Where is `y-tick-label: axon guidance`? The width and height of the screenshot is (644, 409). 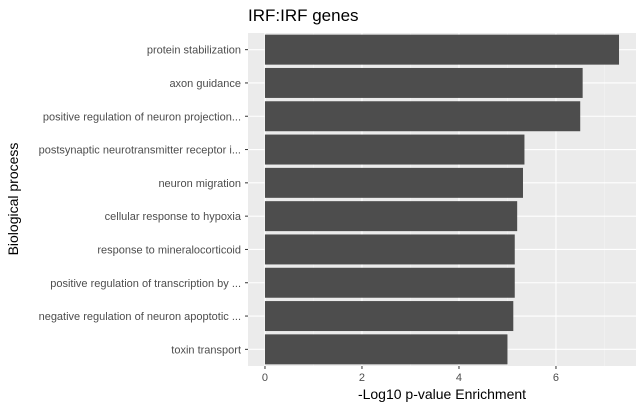 y-tick-label: axon guidance is located at coordinates (205, 84).